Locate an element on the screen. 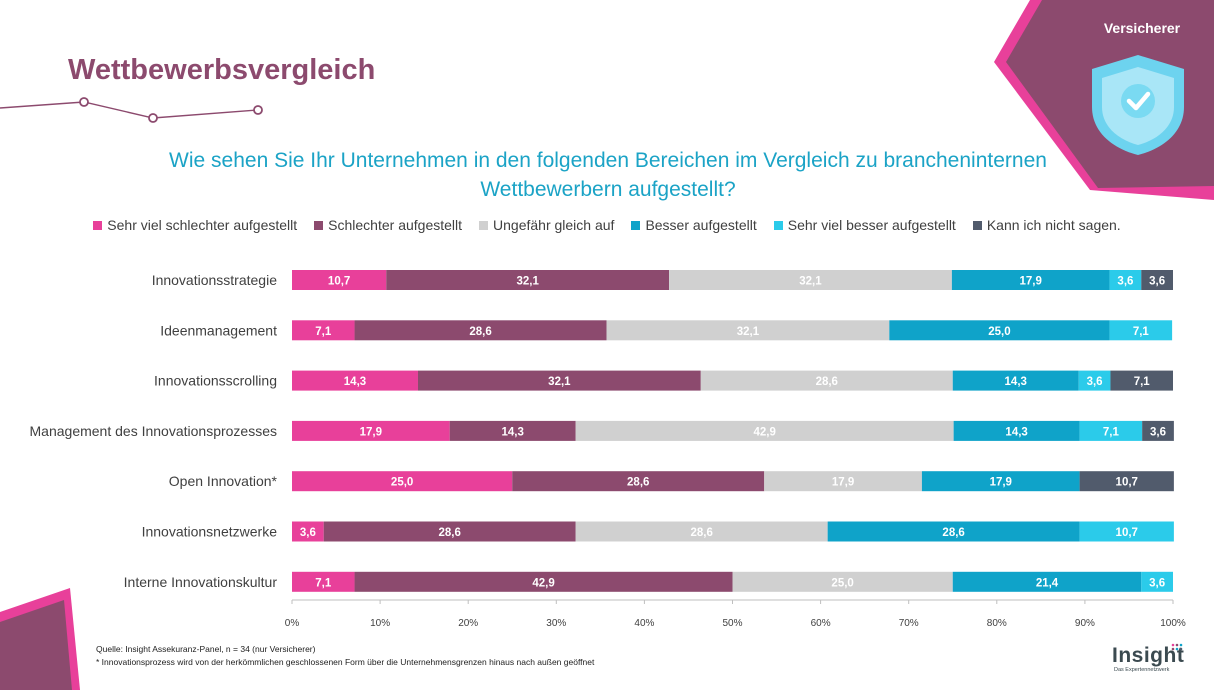 This screenshot has width=1214, height=690. x-tick-label: 90% is located at coordinates (1085, 623).